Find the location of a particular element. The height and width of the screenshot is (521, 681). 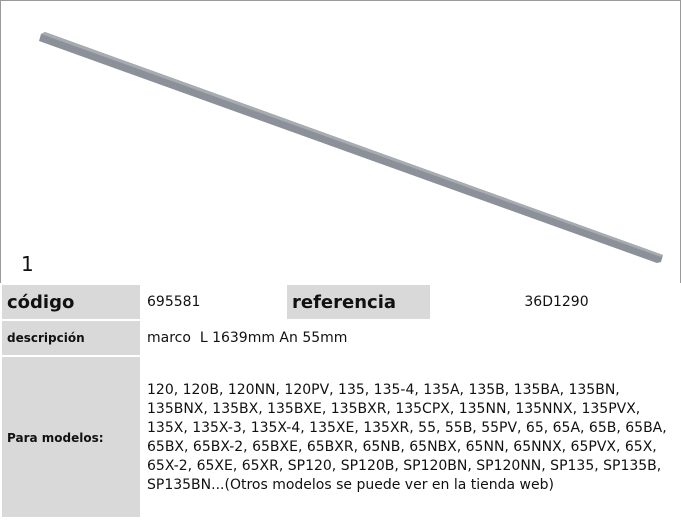

value-cell: 695581 is located at coordinates (213, 302).